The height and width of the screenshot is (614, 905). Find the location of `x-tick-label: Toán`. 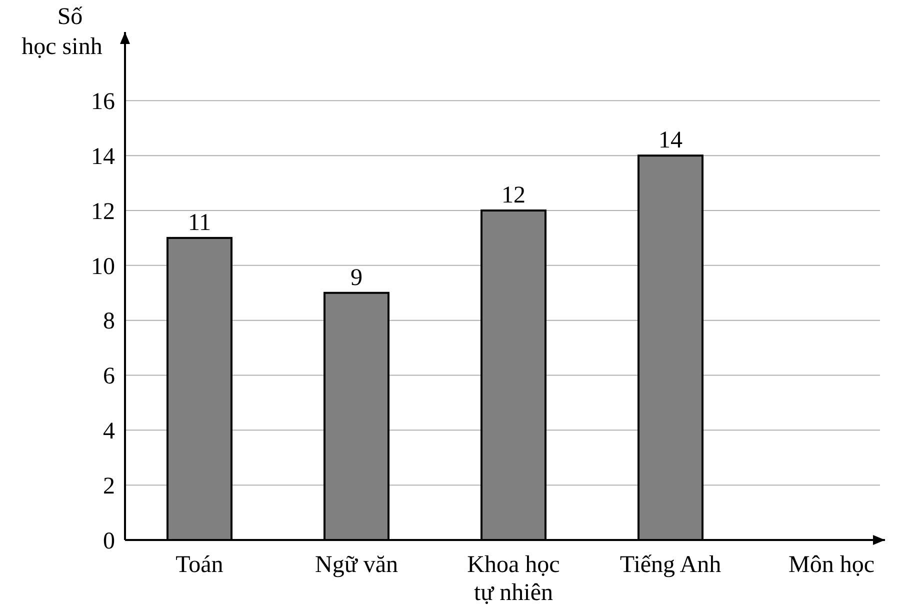

x-tick-label: Toán is located at coordinates (200, 565).